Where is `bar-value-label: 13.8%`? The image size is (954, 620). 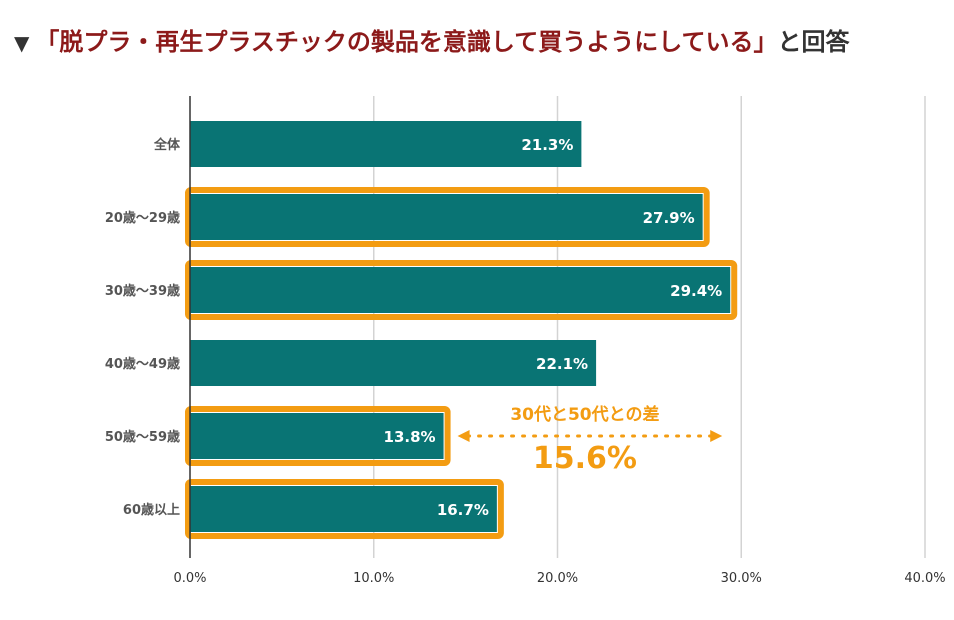 bar-value-label: 13.8% is located at coordinates (410, 437).